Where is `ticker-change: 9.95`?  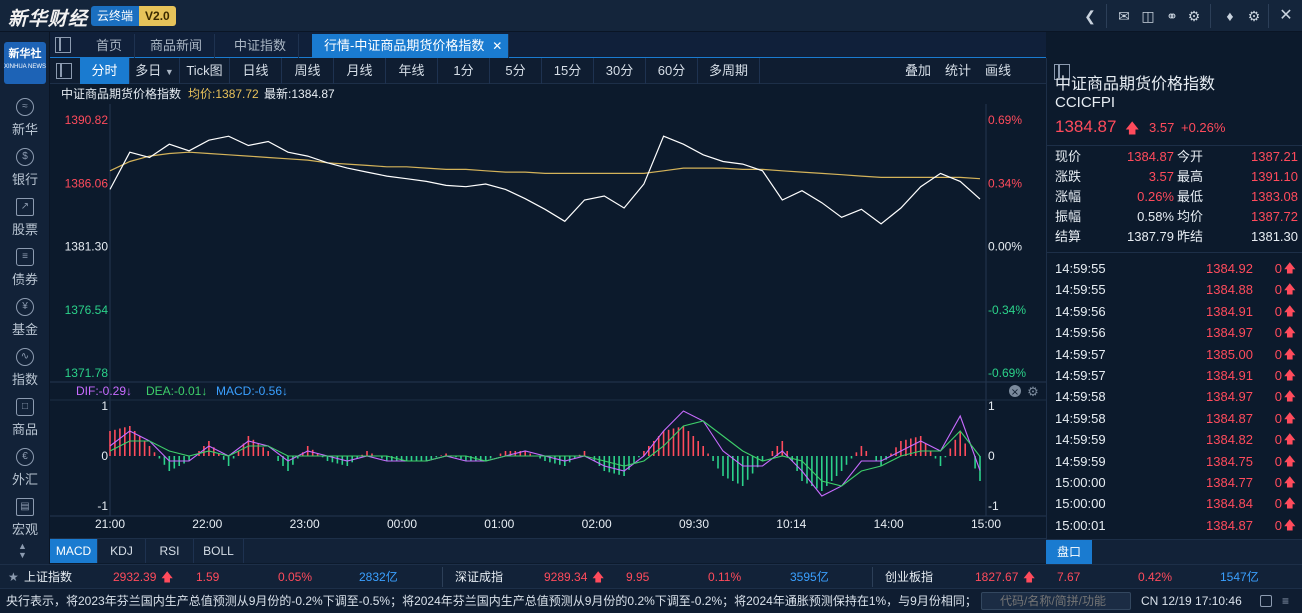
ticker-change: 9.95 is located at coordinates (638, 577).